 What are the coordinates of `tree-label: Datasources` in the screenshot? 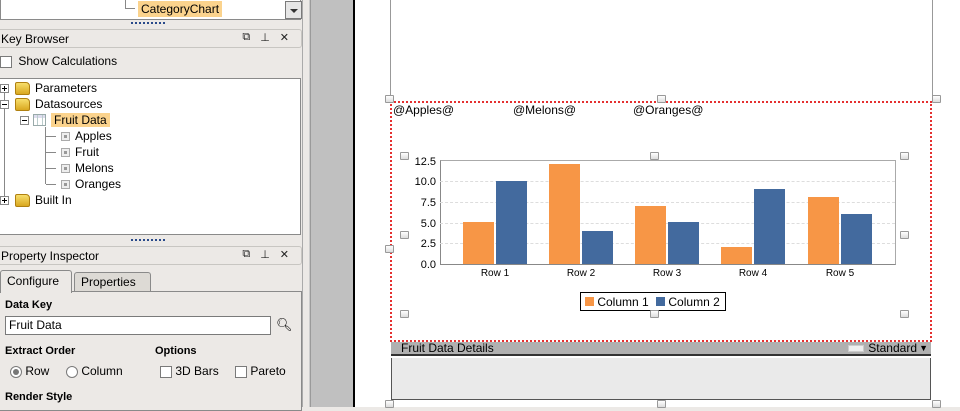 It's located at (69, 104).